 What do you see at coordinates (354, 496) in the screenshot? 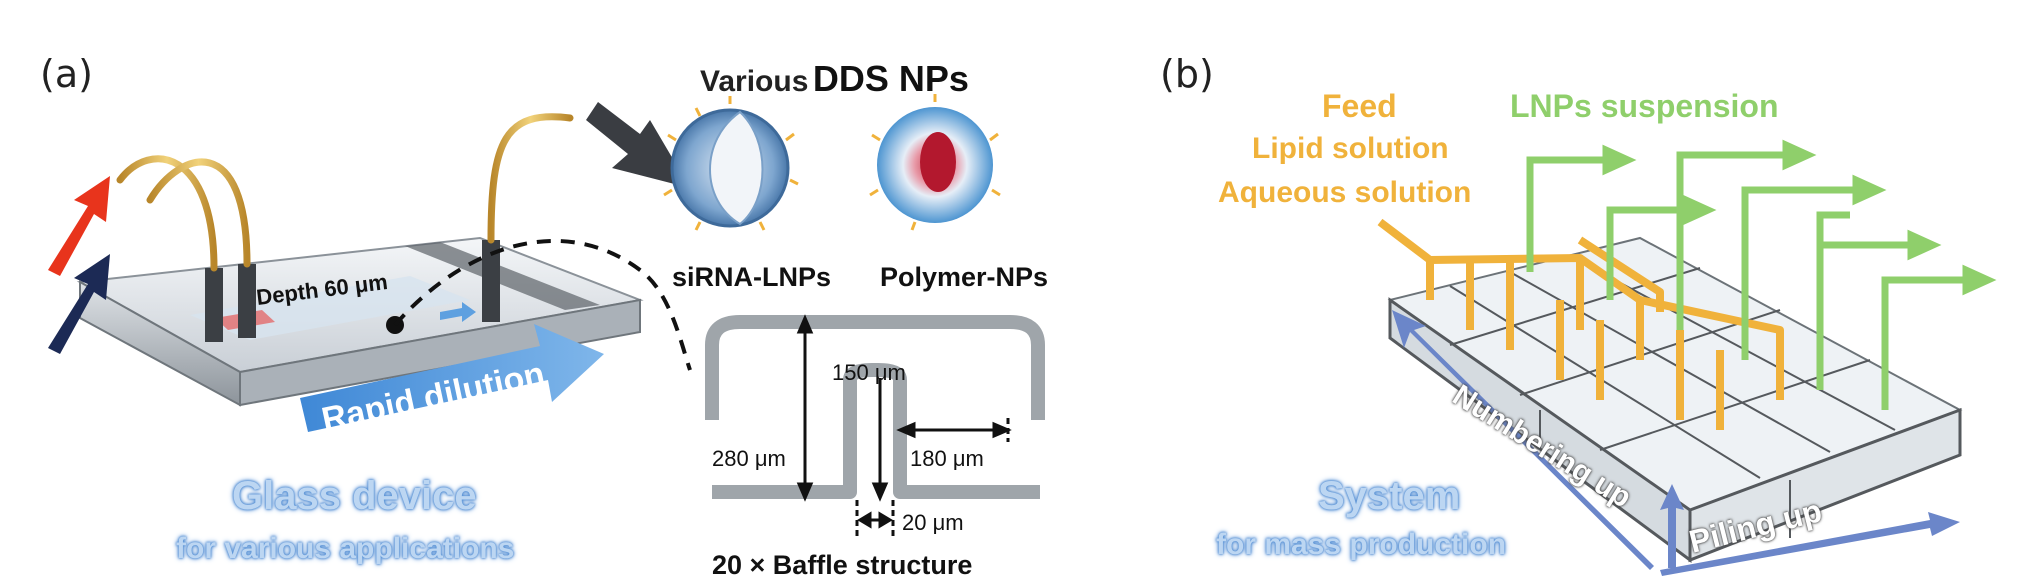
I see `glass-device-caption: Glass device` at bounding box center [354, 496].